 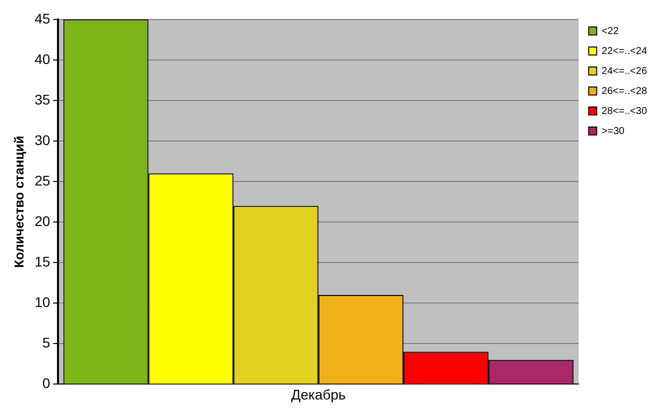 What do you see at coordinates (625, 71) in the screenshot?
I see `legend-label: 24<=..<26` at bounding box center [625, 71].